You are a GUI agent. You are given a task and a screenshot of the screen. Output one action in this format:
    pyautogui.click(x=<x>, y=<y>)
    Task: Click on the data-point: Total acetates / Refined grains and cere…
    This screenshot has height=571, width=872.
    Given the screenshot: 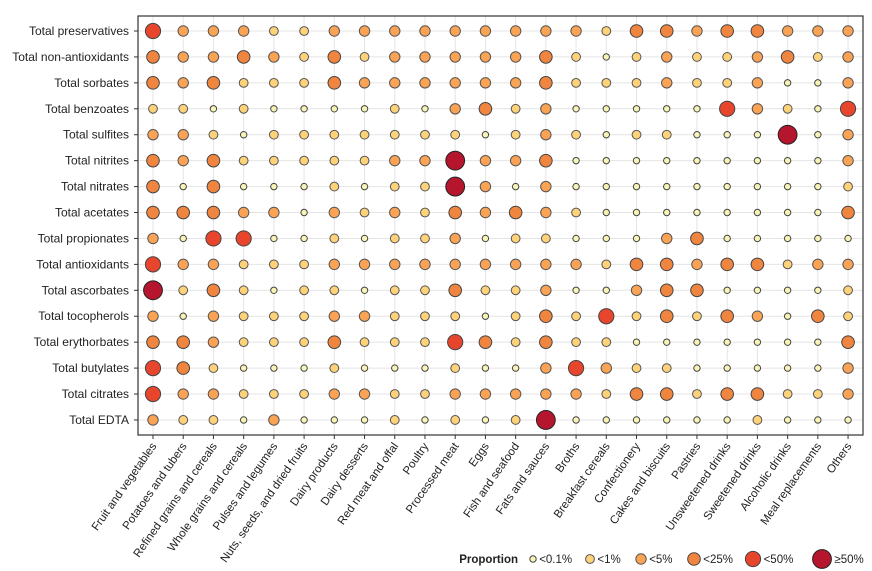 What is the action you would take?
    pyautogui.click(x=213, y=212)
    